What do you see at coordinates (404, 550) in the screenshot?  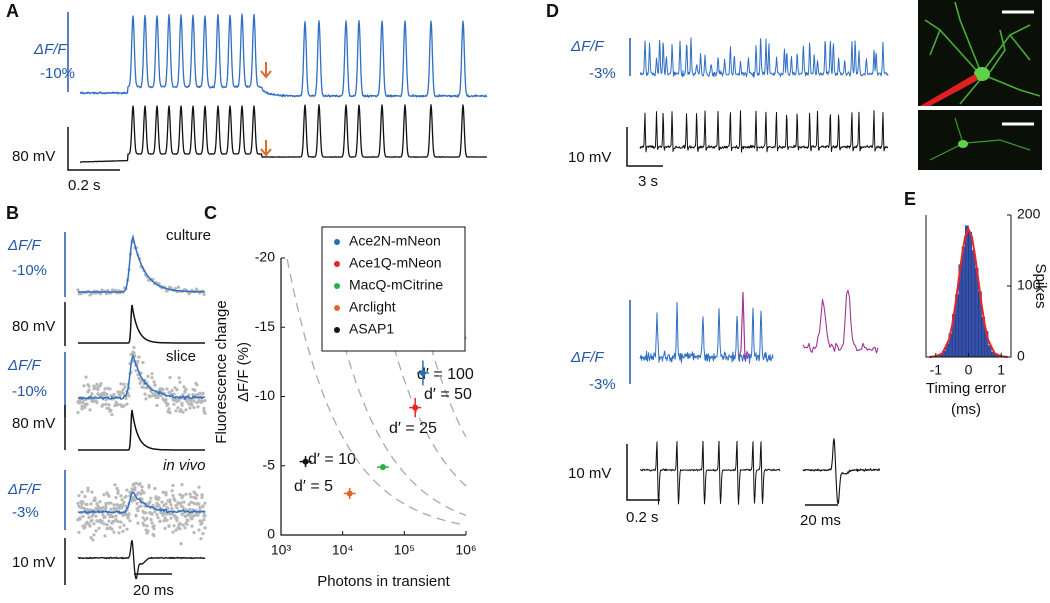 I see `x-tick-label: 10⁵` at bounding box center [404, 550].